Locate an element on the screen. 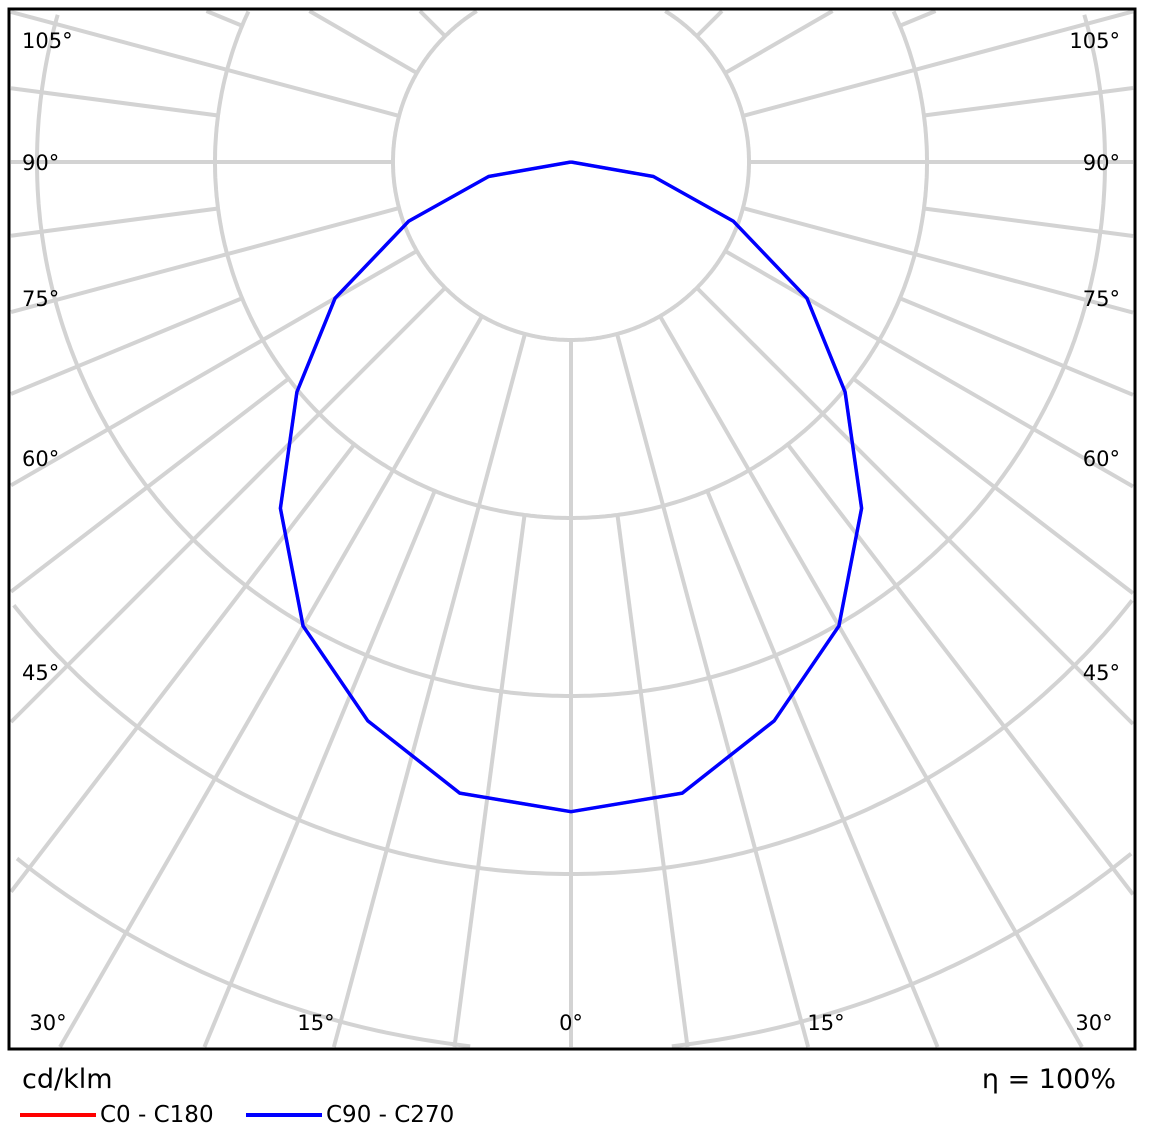  legend-item-c90: C90 - C270 is located at coordinates (350, 1115).